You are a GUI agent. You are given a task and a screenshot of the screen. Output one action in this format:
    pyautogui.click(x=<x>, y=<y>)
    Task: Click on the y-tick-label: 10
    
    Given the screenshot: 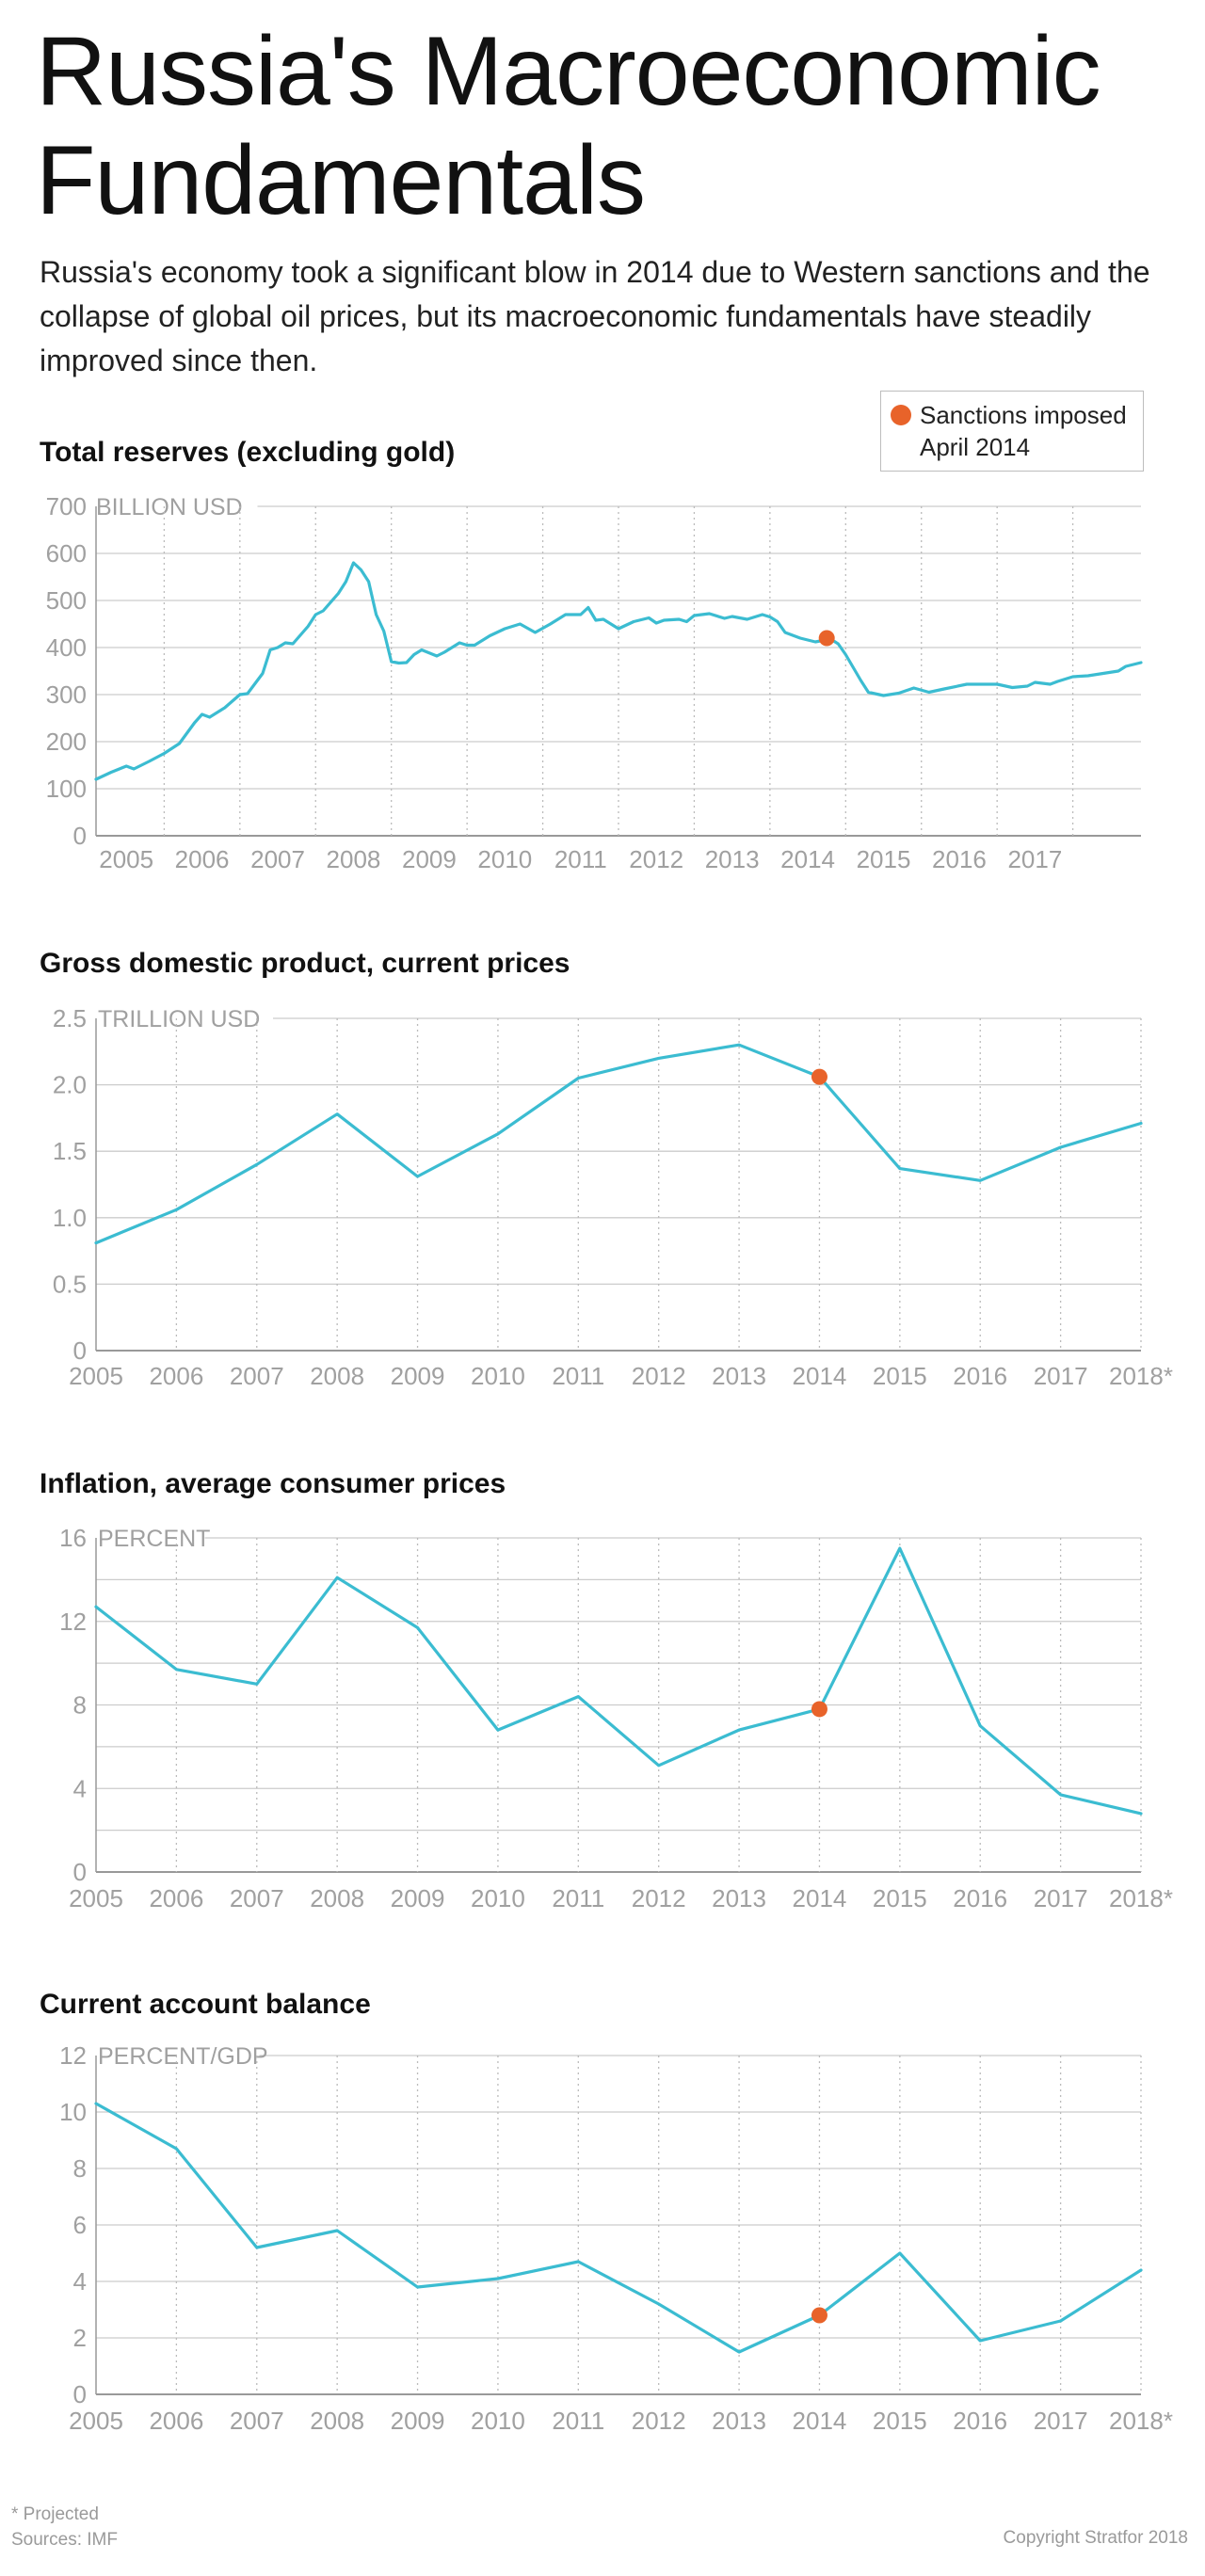 What is the action you would take?
    pyautogui.click(x=73, y=2112)
    